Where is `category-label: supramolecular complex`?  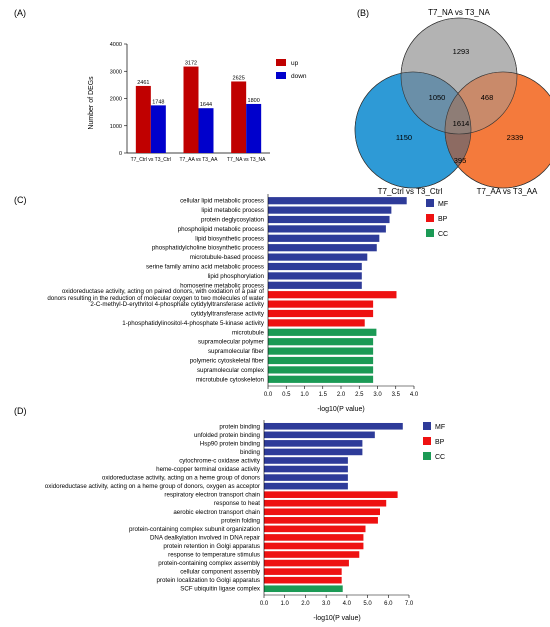 category-label: supramolecular complex is located at coordinates (231, 370).